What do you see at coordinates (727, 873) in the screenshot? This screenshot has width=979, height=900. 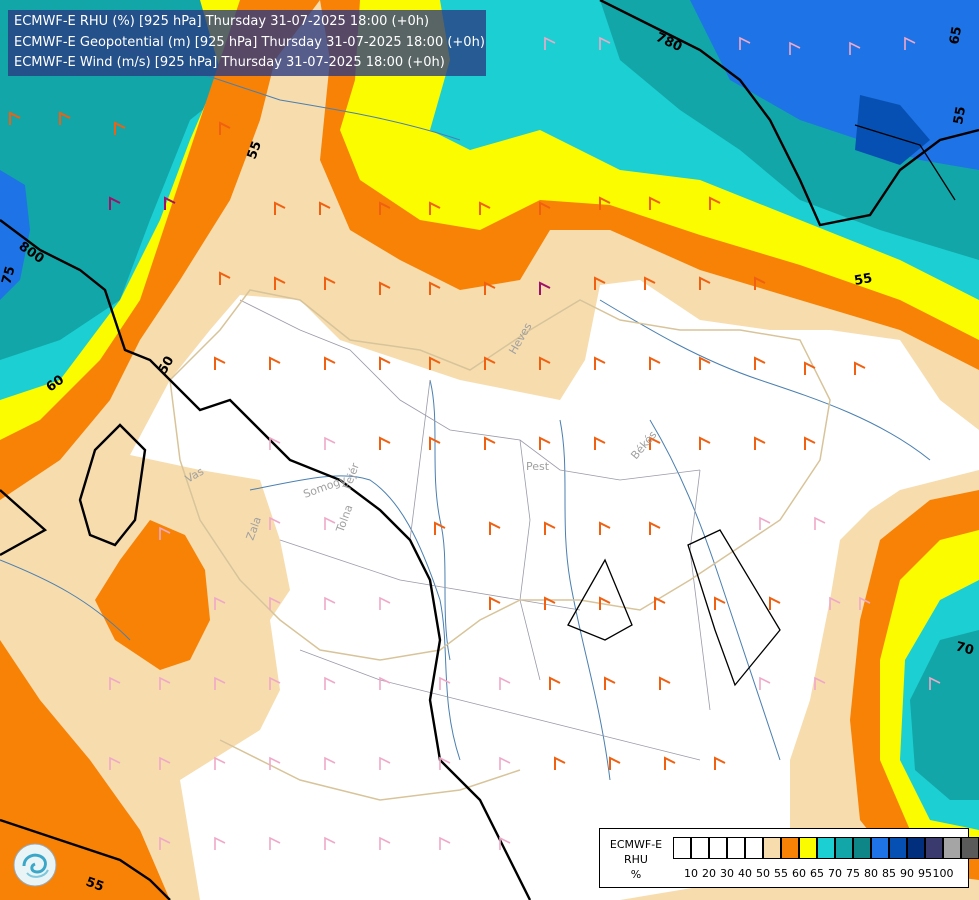 I see `legend-tick-label: 30` at bounding box center [727, 873].